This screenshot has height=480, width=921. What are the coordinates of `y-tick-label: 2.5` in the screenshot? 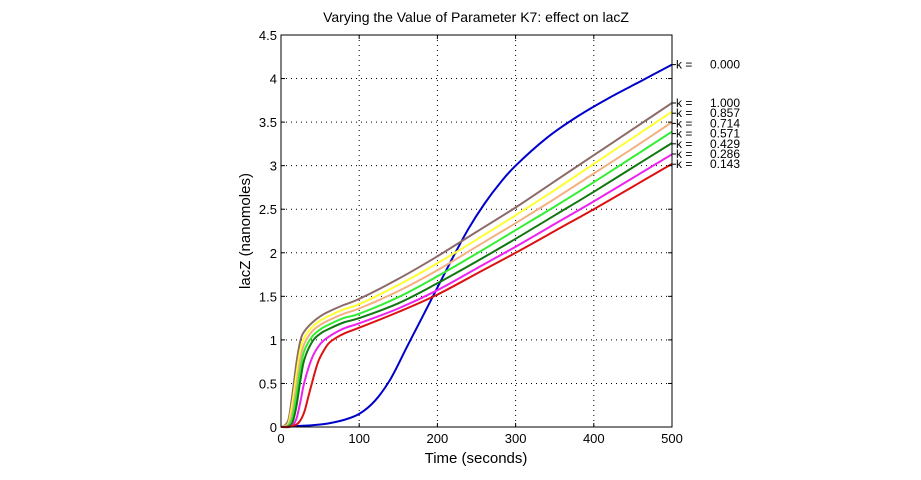 It's located at (268, 209).